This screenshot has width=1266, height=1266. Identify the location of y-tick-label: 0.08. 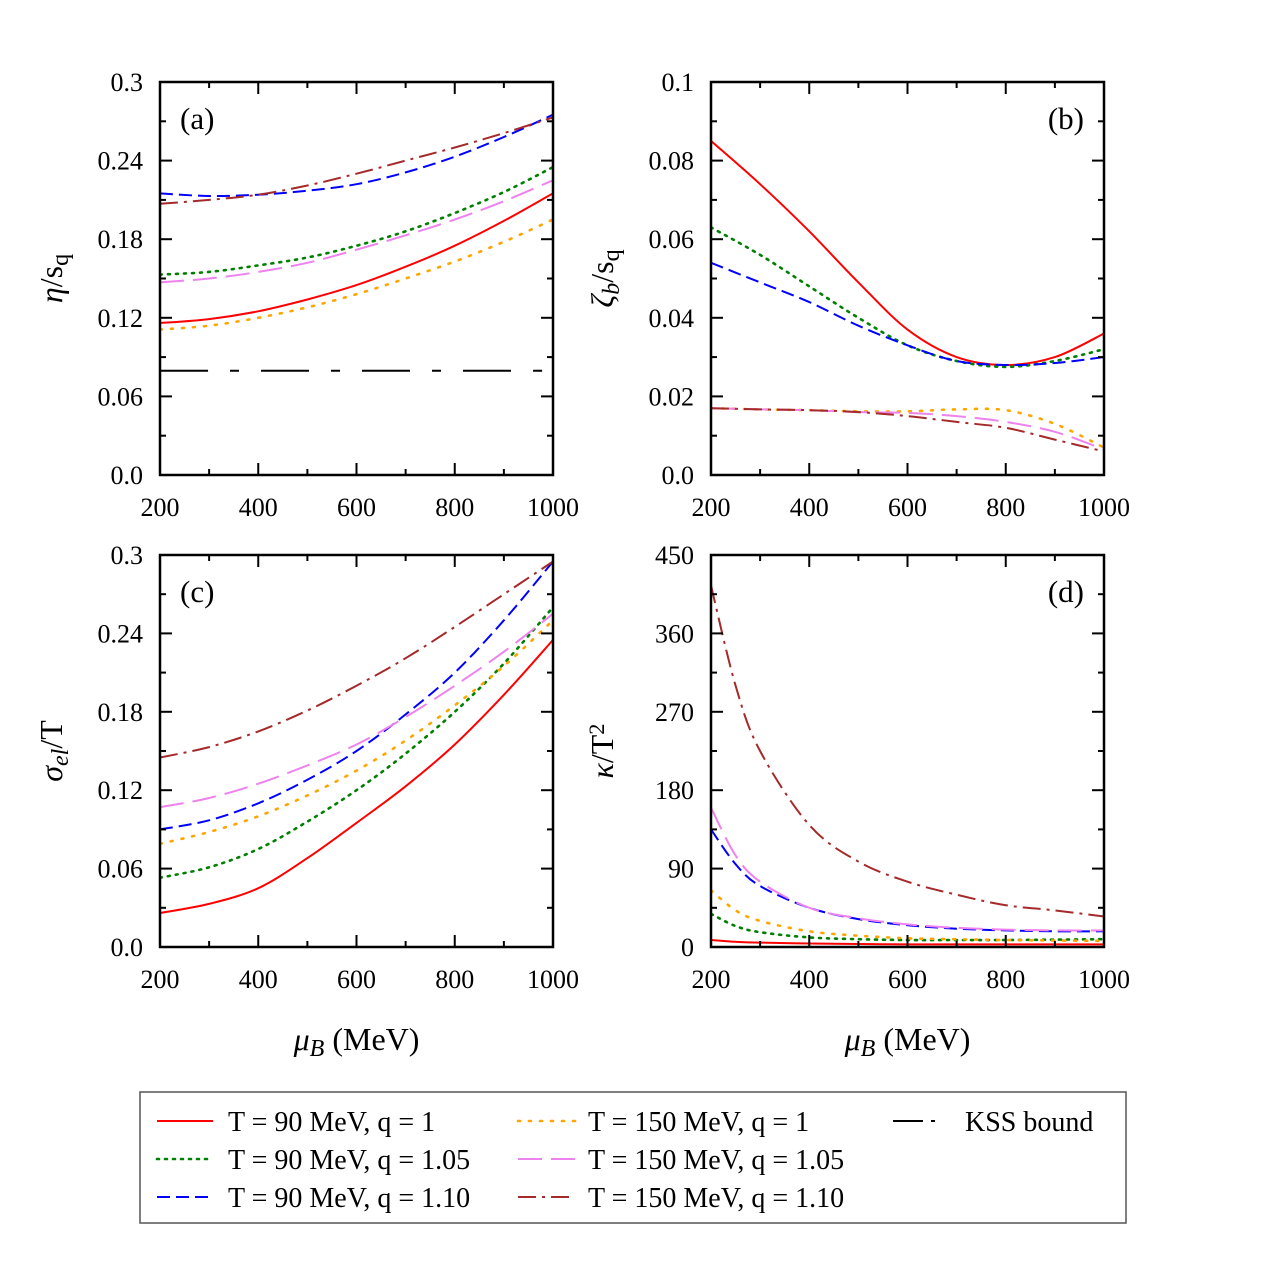
(672, 161).